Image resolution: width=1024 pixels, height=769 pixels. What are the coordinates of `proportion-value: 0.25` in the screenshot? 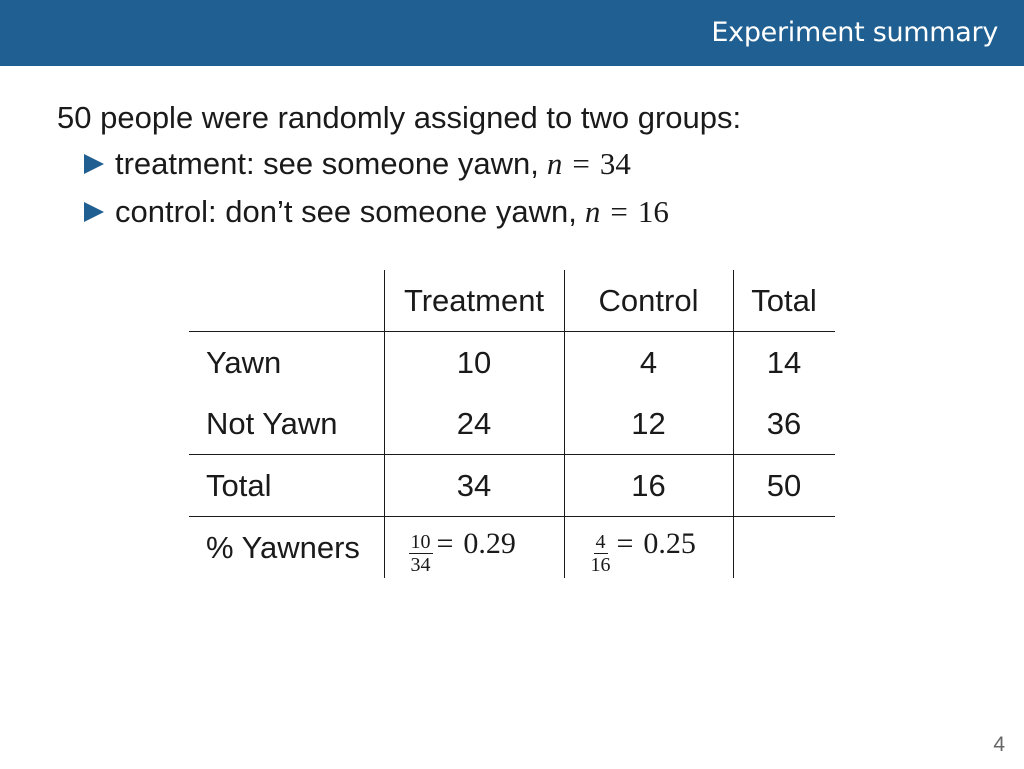 It's located at (669, 543).